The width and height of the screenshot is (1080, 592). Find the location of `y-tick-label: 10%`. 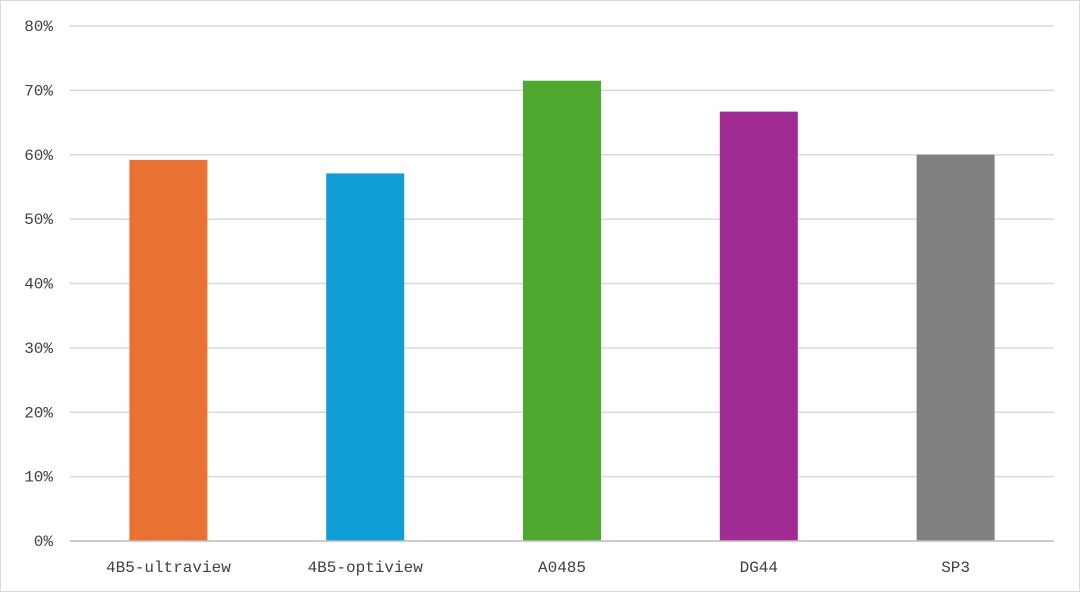

y-tick-label: 10% is located at coordinates (38, 478).